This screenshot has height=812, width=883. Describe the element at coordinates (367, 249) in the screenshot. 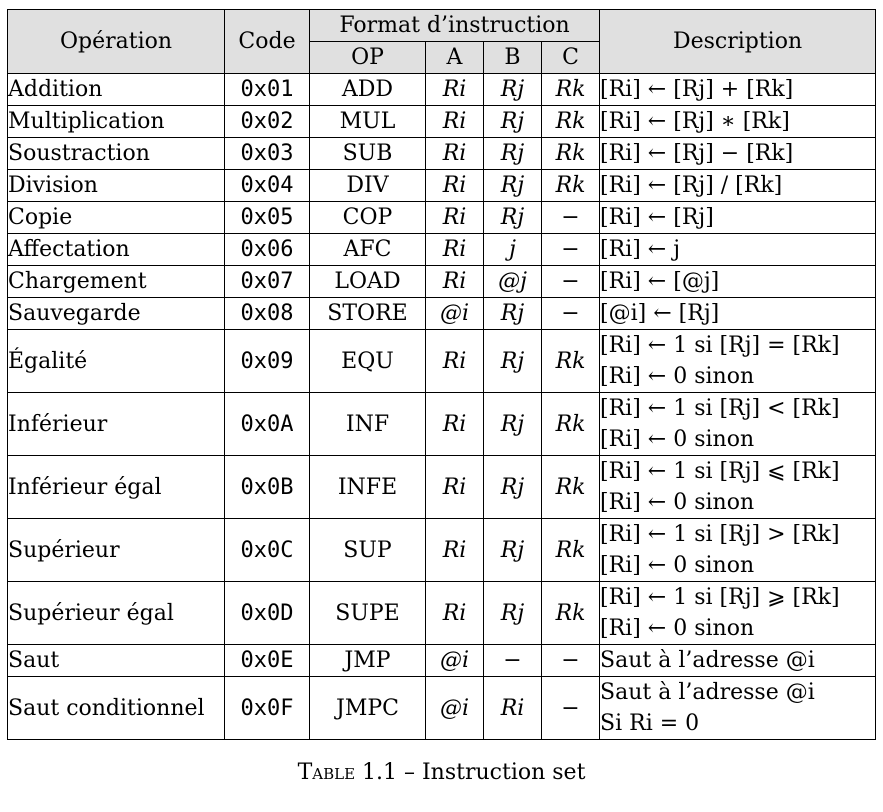

I see `cell-op: AFC` at that location.